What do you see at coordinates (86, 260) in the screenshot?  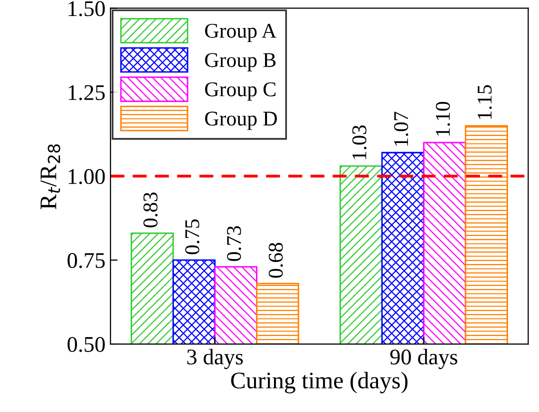 I see `y-tick-label: 0.75` at bounding box center [86, 260].